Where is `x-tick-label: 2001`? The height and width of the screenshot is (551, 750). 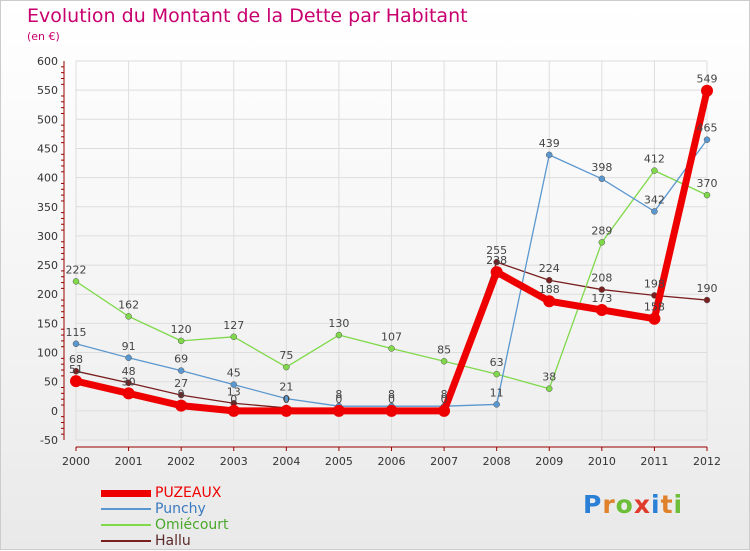 x-tick-label: 2001 is located at coordinates (129, 461).